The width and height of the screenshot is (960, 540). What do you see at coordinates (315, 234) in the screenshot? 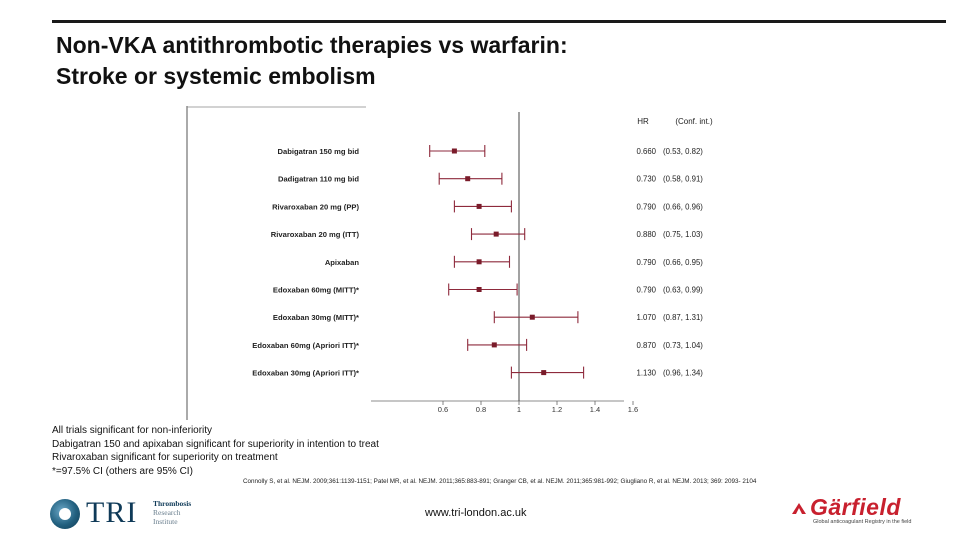
I see `row-label: Rivaroxaban 20 mg (ITT)` at bounding box center [315, 234].